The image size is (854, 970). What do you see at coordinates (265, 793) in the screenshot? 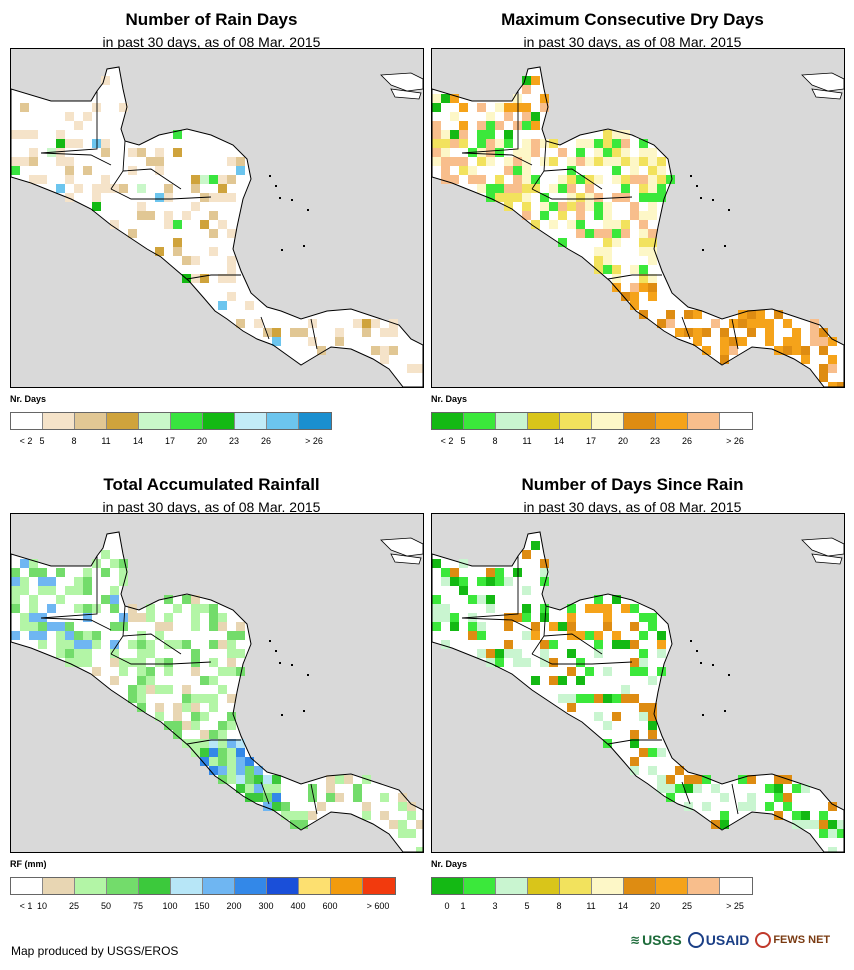
I see `country-border` at bounding box center [265, 793].